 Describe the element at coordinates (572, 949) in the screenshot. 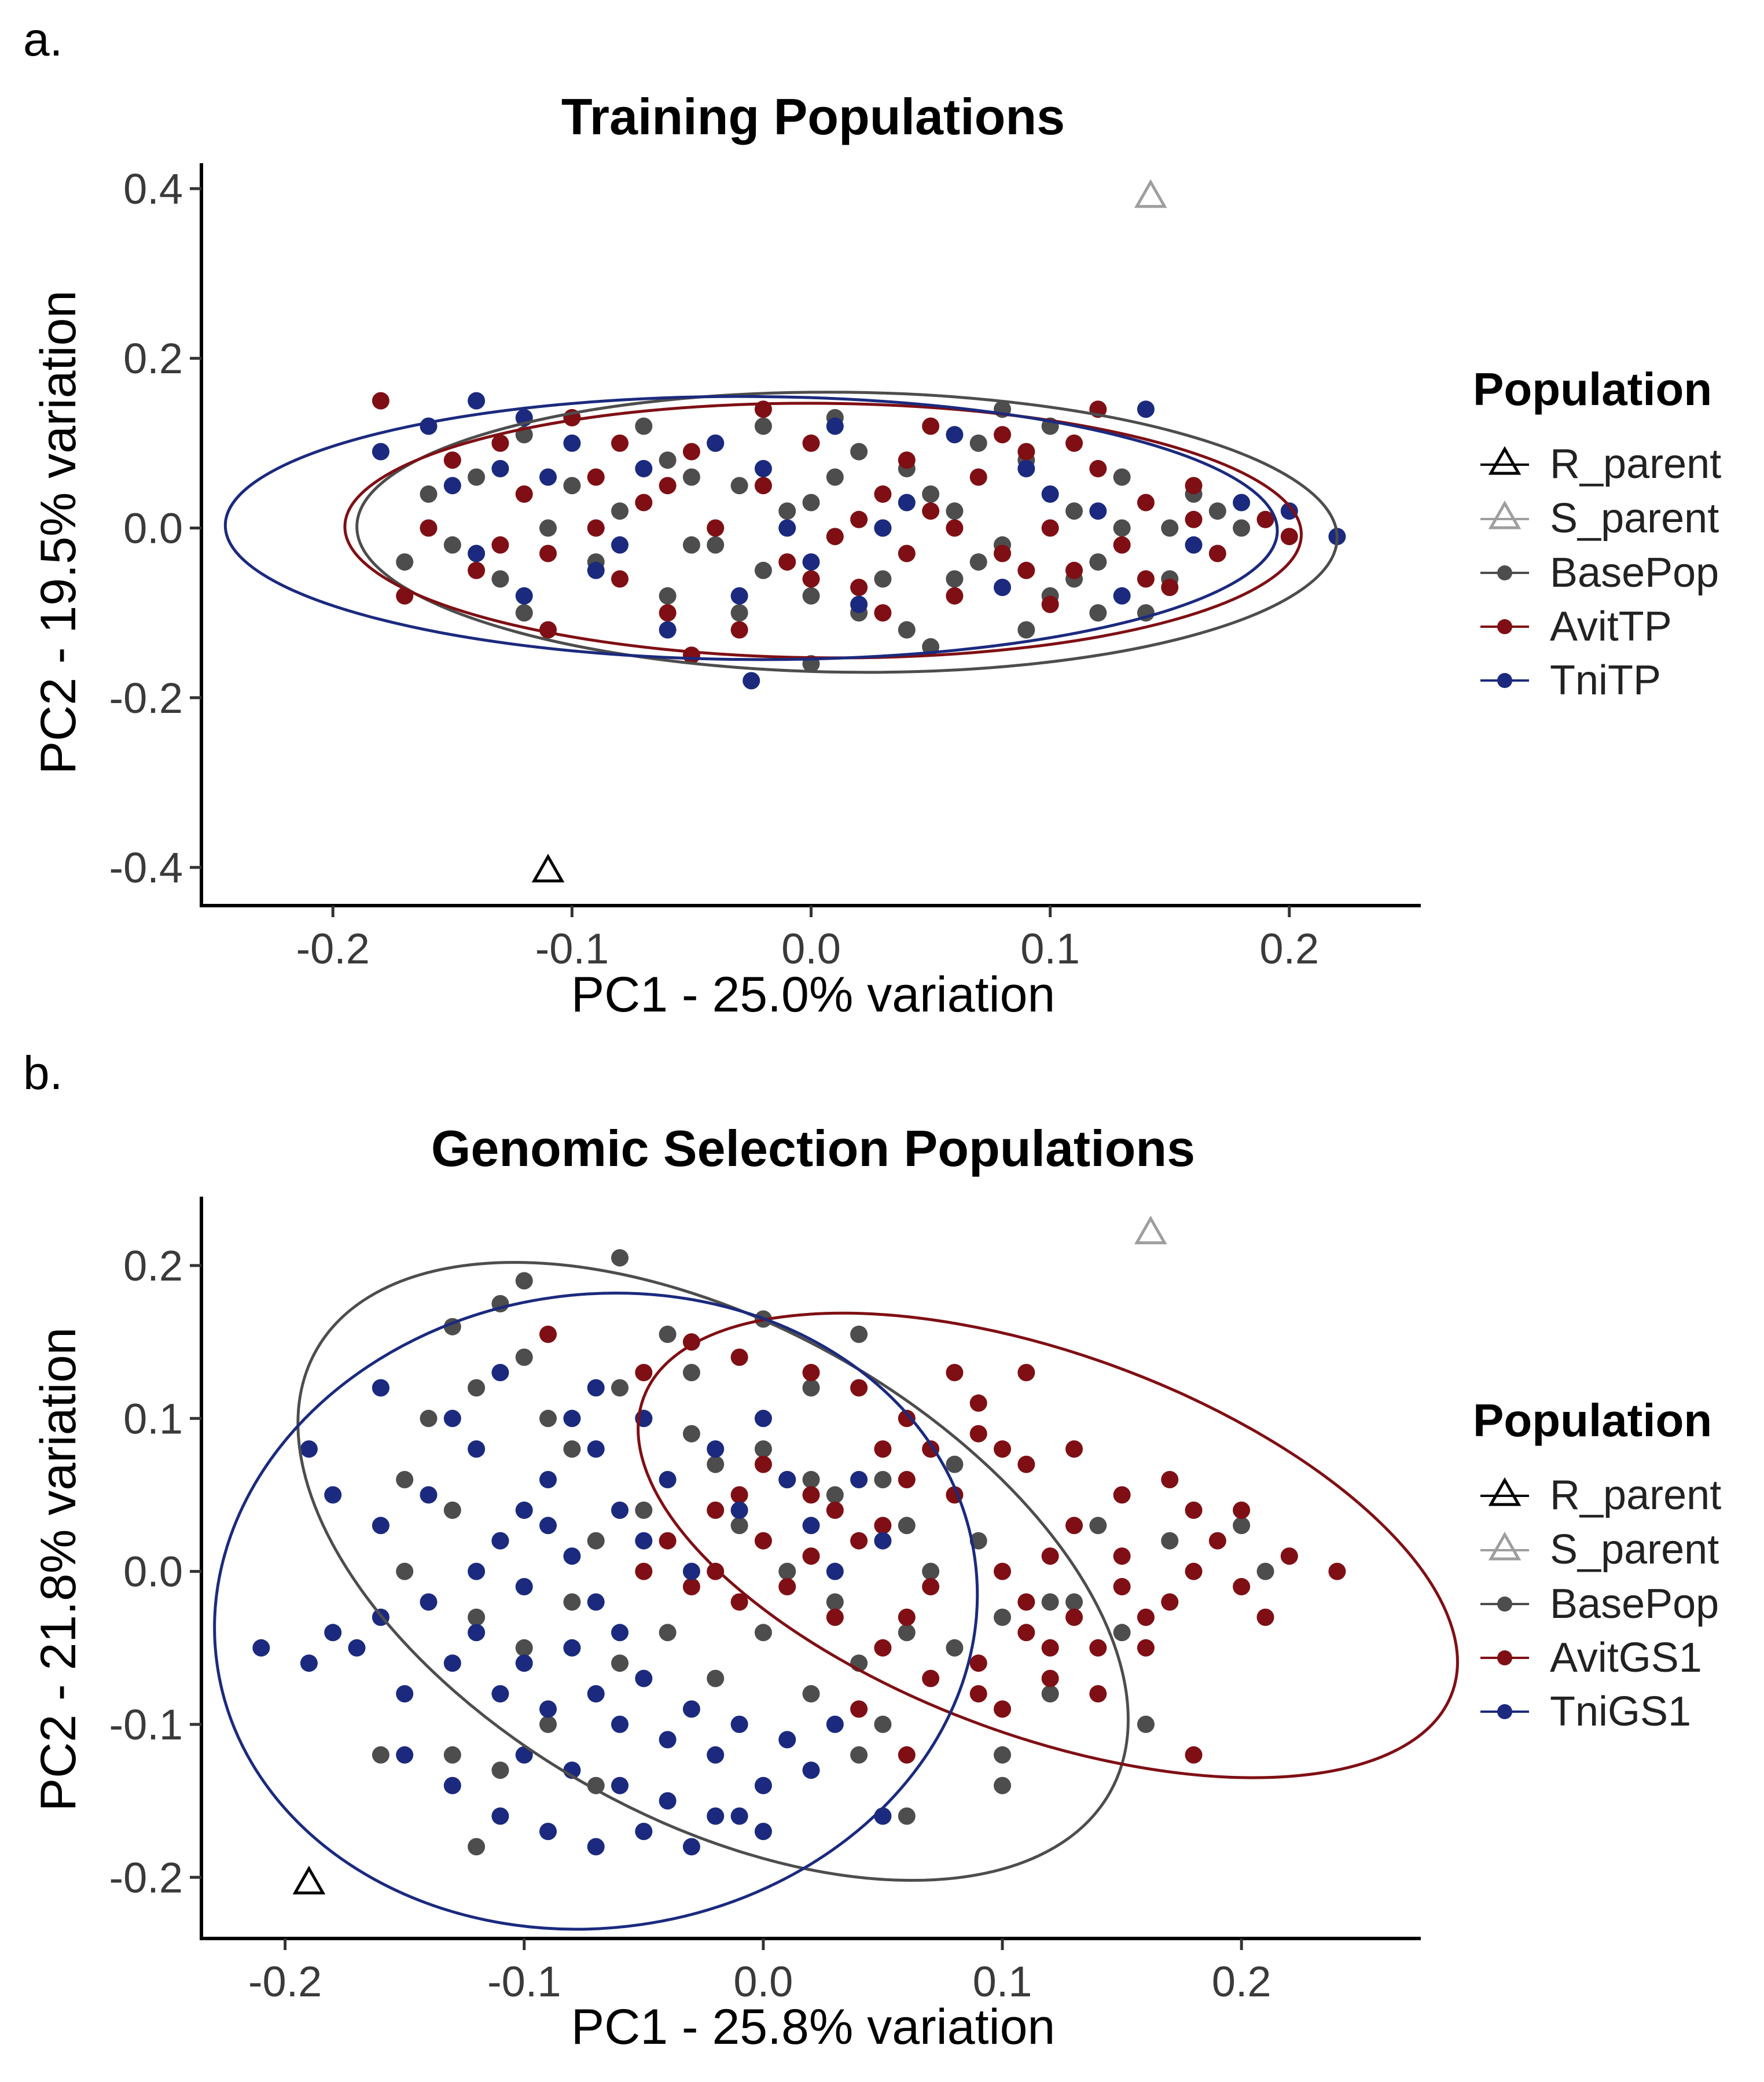

I see `x-tick-label: -0.1` at that location.